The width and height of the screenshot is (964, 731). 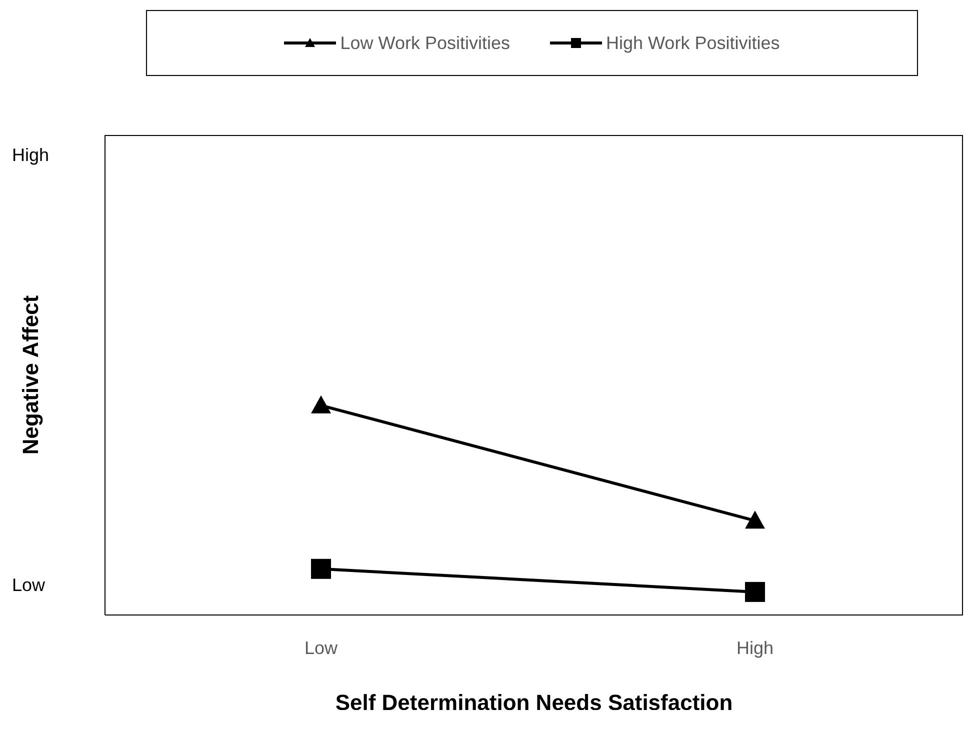 What do you see at coordinates (29, 585) in the screenshot?
I see `text: Low` at bounding box center [29, 585].